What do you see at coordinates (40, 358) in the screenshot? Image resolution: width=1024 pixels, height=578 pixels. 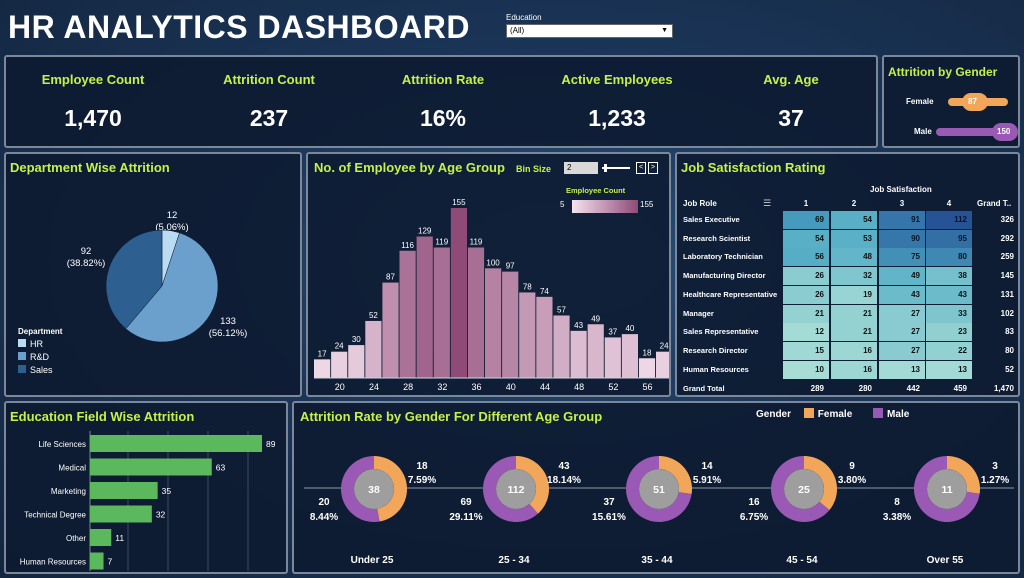 I see `legend-item-rnd: R&D` at bounding box center [40, 358].